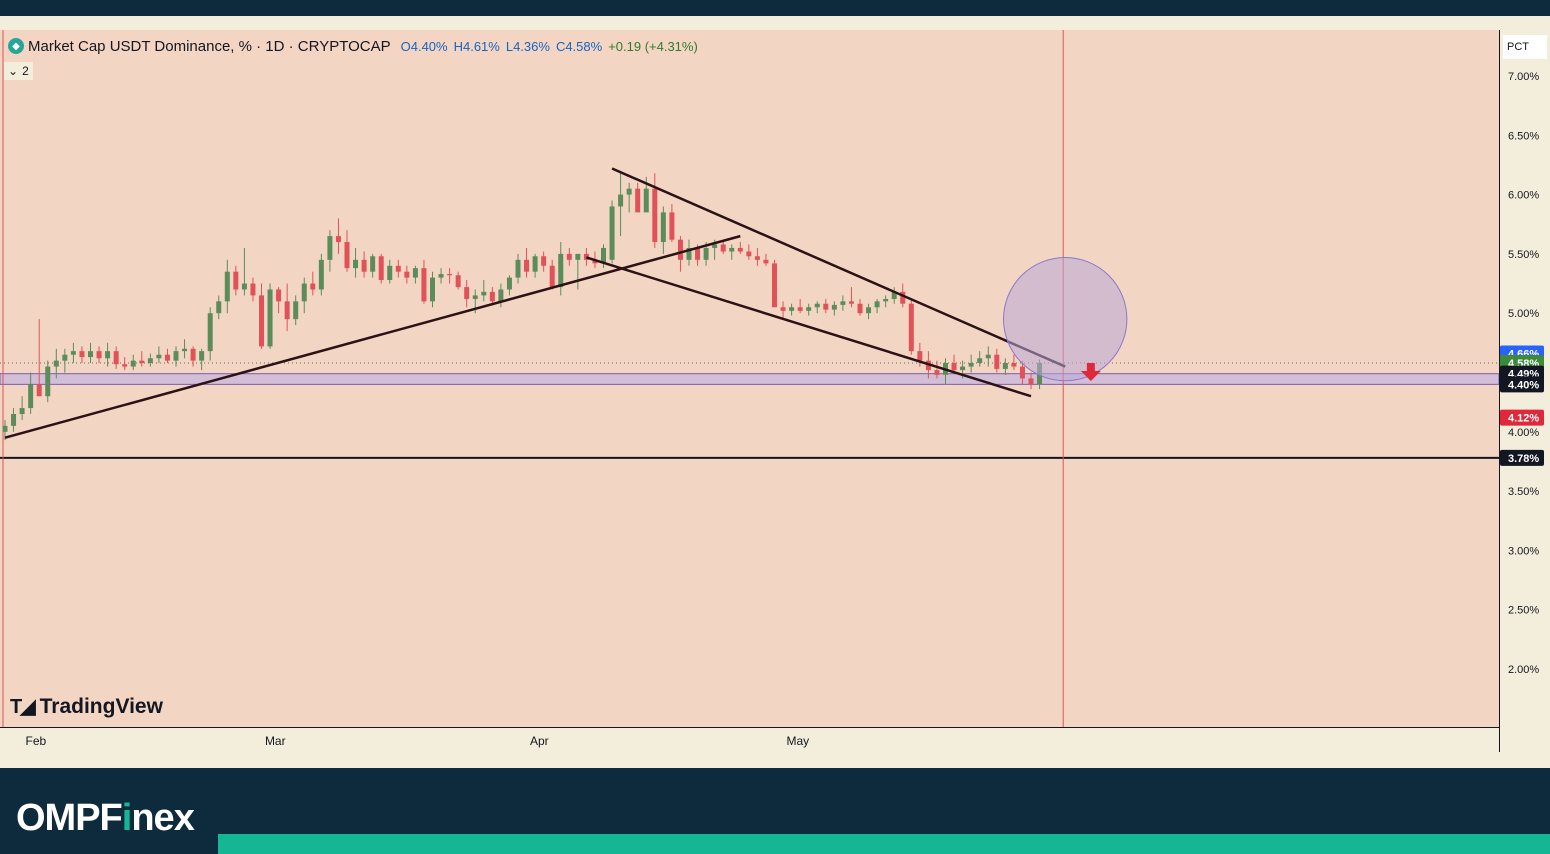 This screenshot has height=854, width=1550. I want to click on tradingview-watermark: T◢ TradingView, so click(86, 706).